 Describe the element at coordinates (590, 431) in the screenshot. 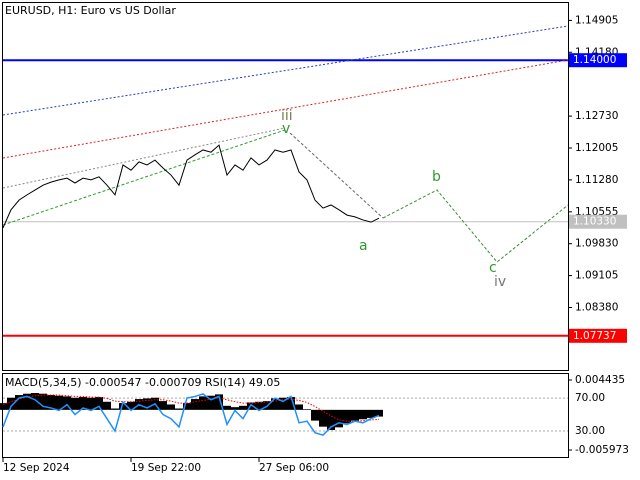

I see `y2-tick-label: 30.00` at that location.